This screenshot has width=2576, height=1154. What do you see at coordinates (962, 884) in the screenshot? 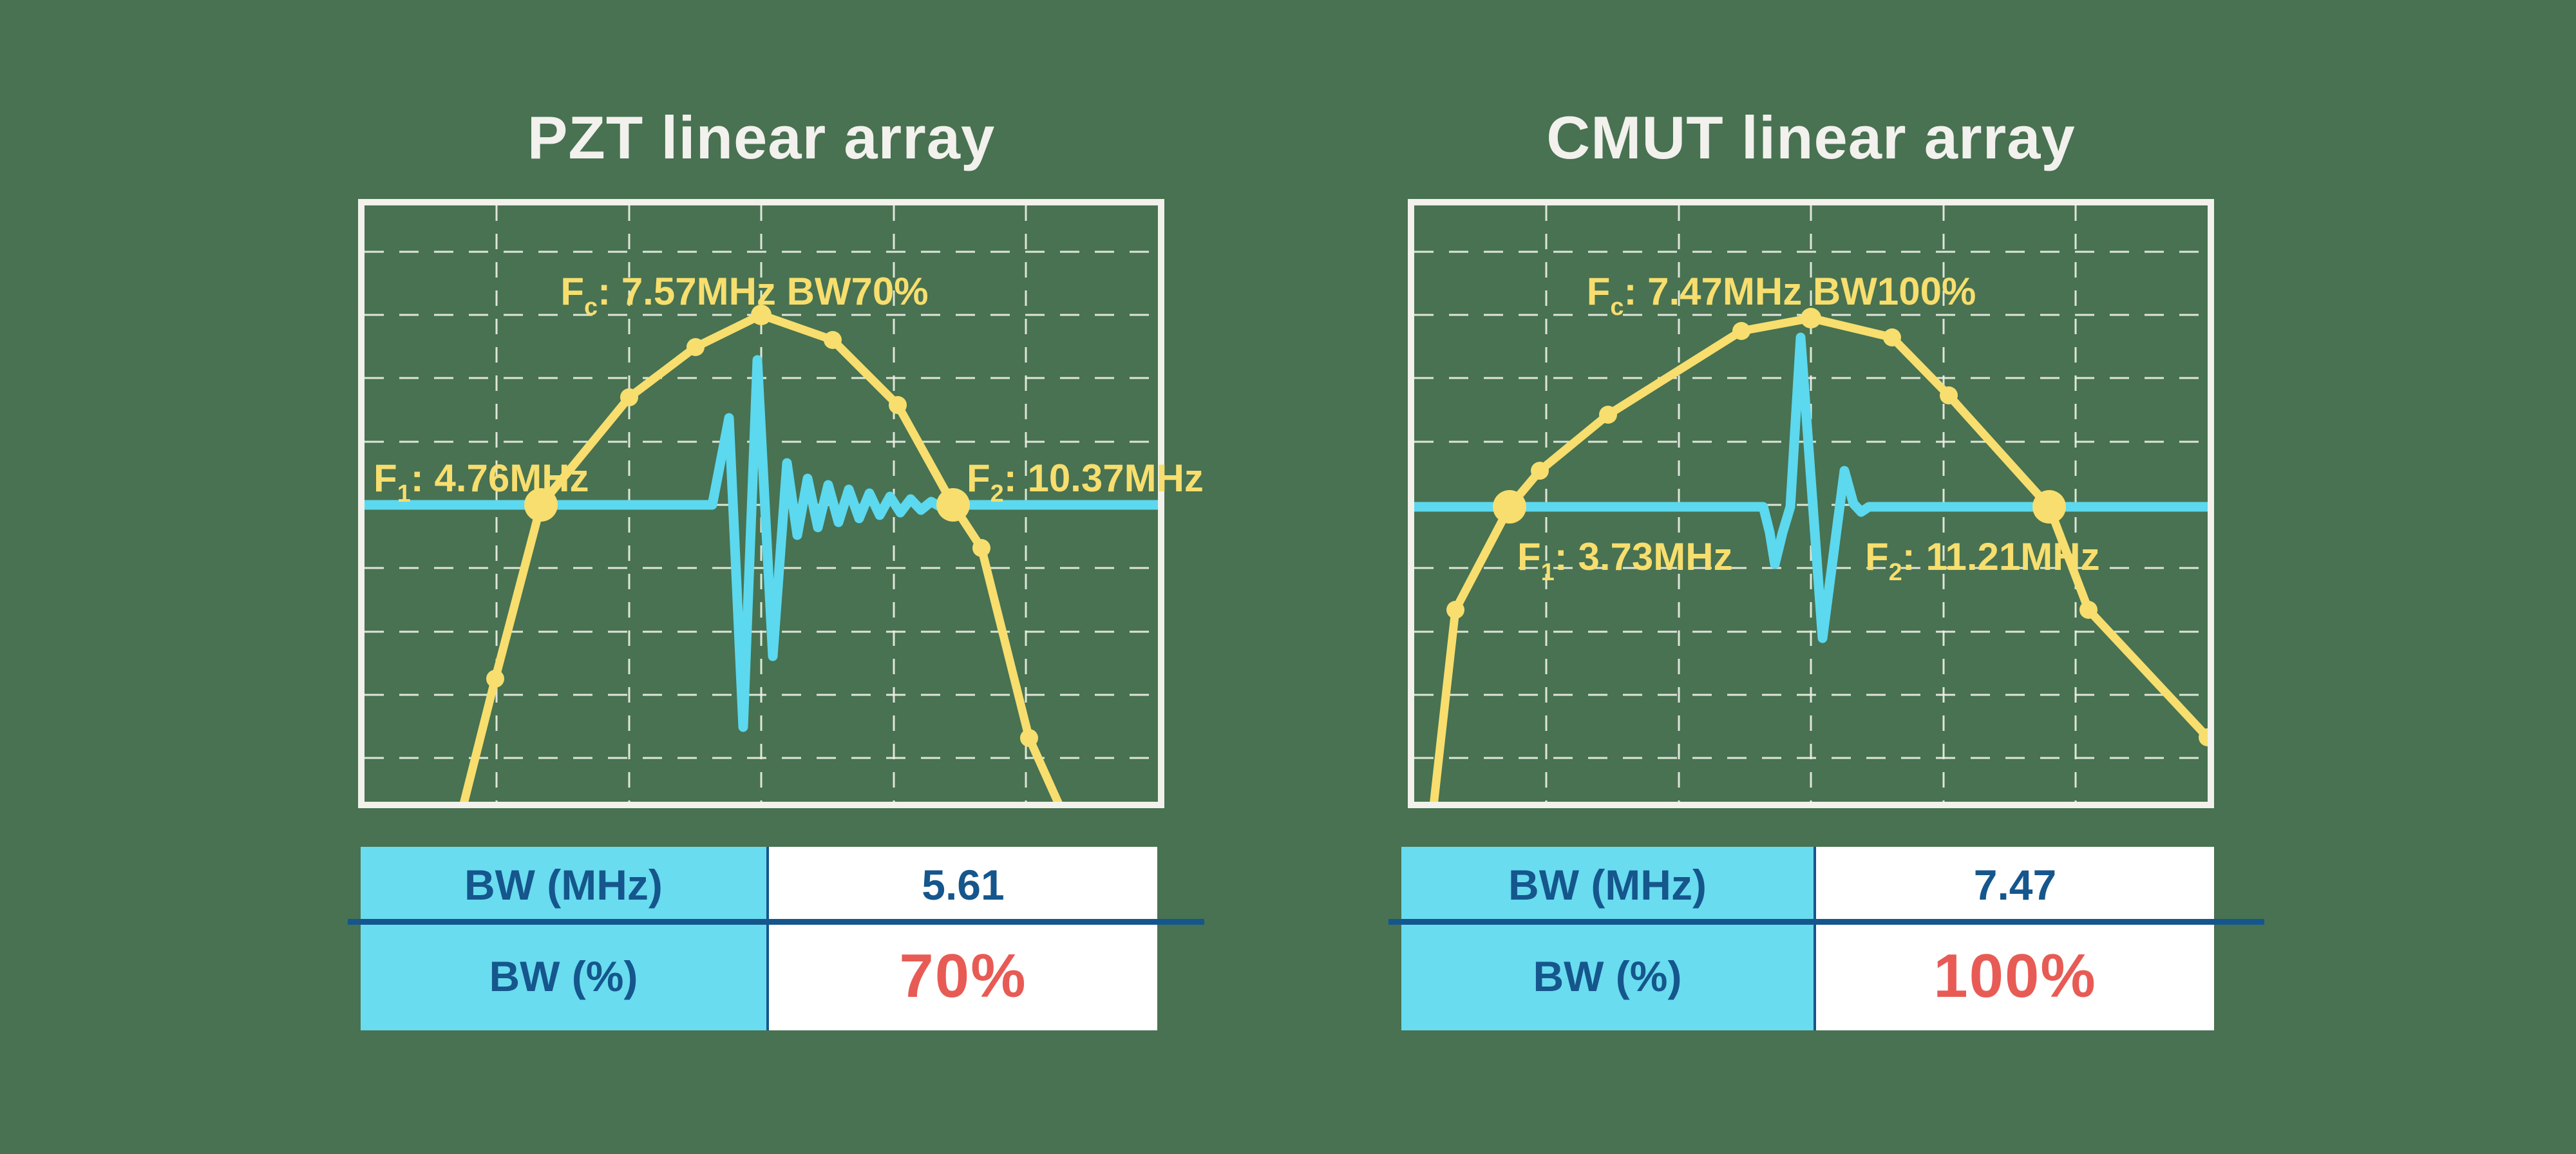
I see `table-row-value: 5.61` at bounding box center [962, 884].